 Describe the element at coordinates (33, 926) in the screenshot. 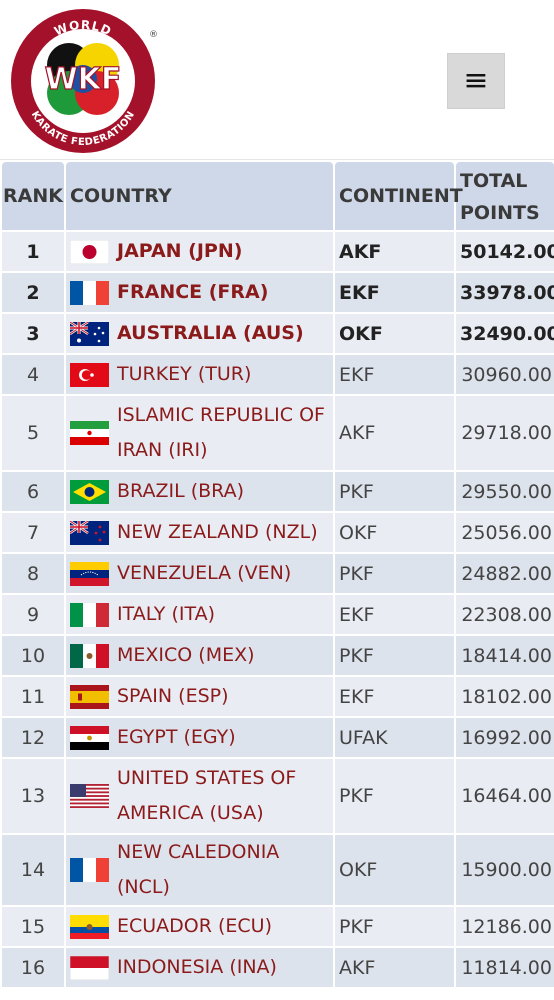

I see `rank-cell: 15` at that location.